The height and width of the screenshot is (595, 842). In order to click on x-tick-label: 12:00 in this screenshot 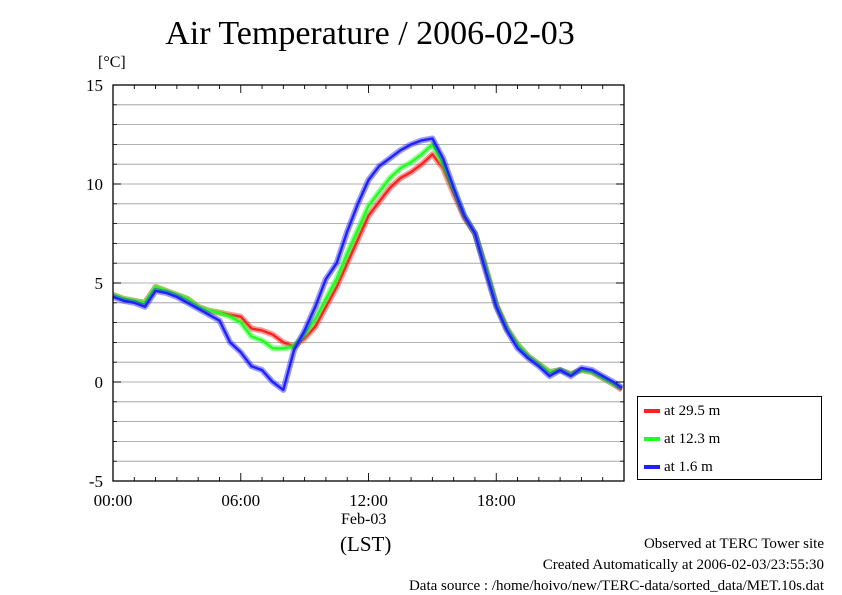, I will do `click(368, 500)`.